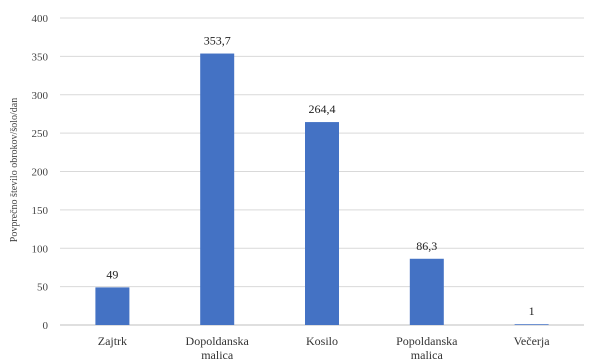  What do you see at coordinates (112, 341) in the screenshot?
I see `category-label-1: Zajtrk` at bounding box center [112, 341].